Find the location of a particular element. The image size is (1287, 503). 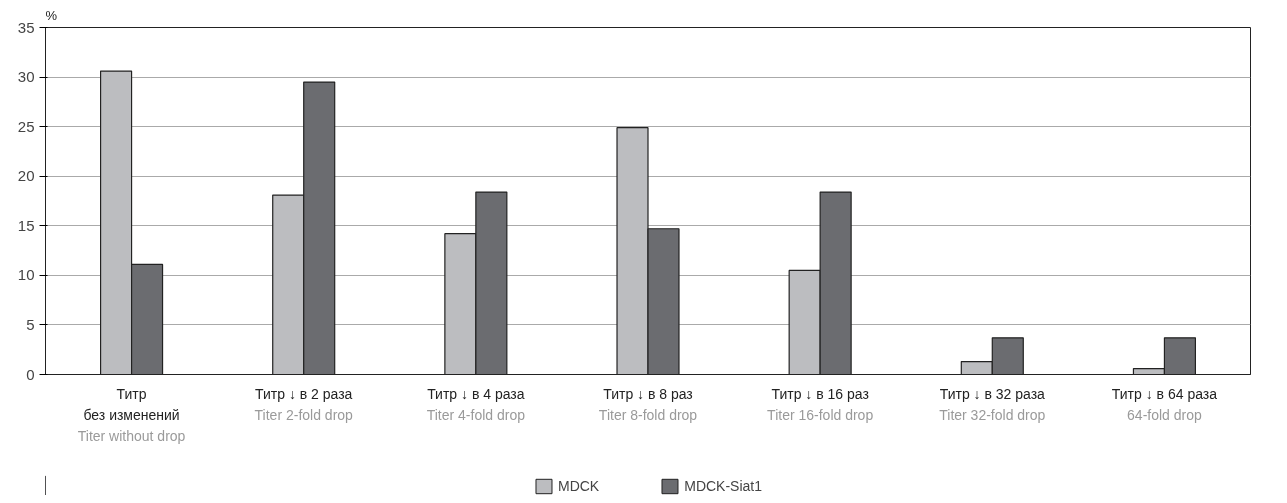

y-tick-label: 35 is located at coordinates (26, 27).